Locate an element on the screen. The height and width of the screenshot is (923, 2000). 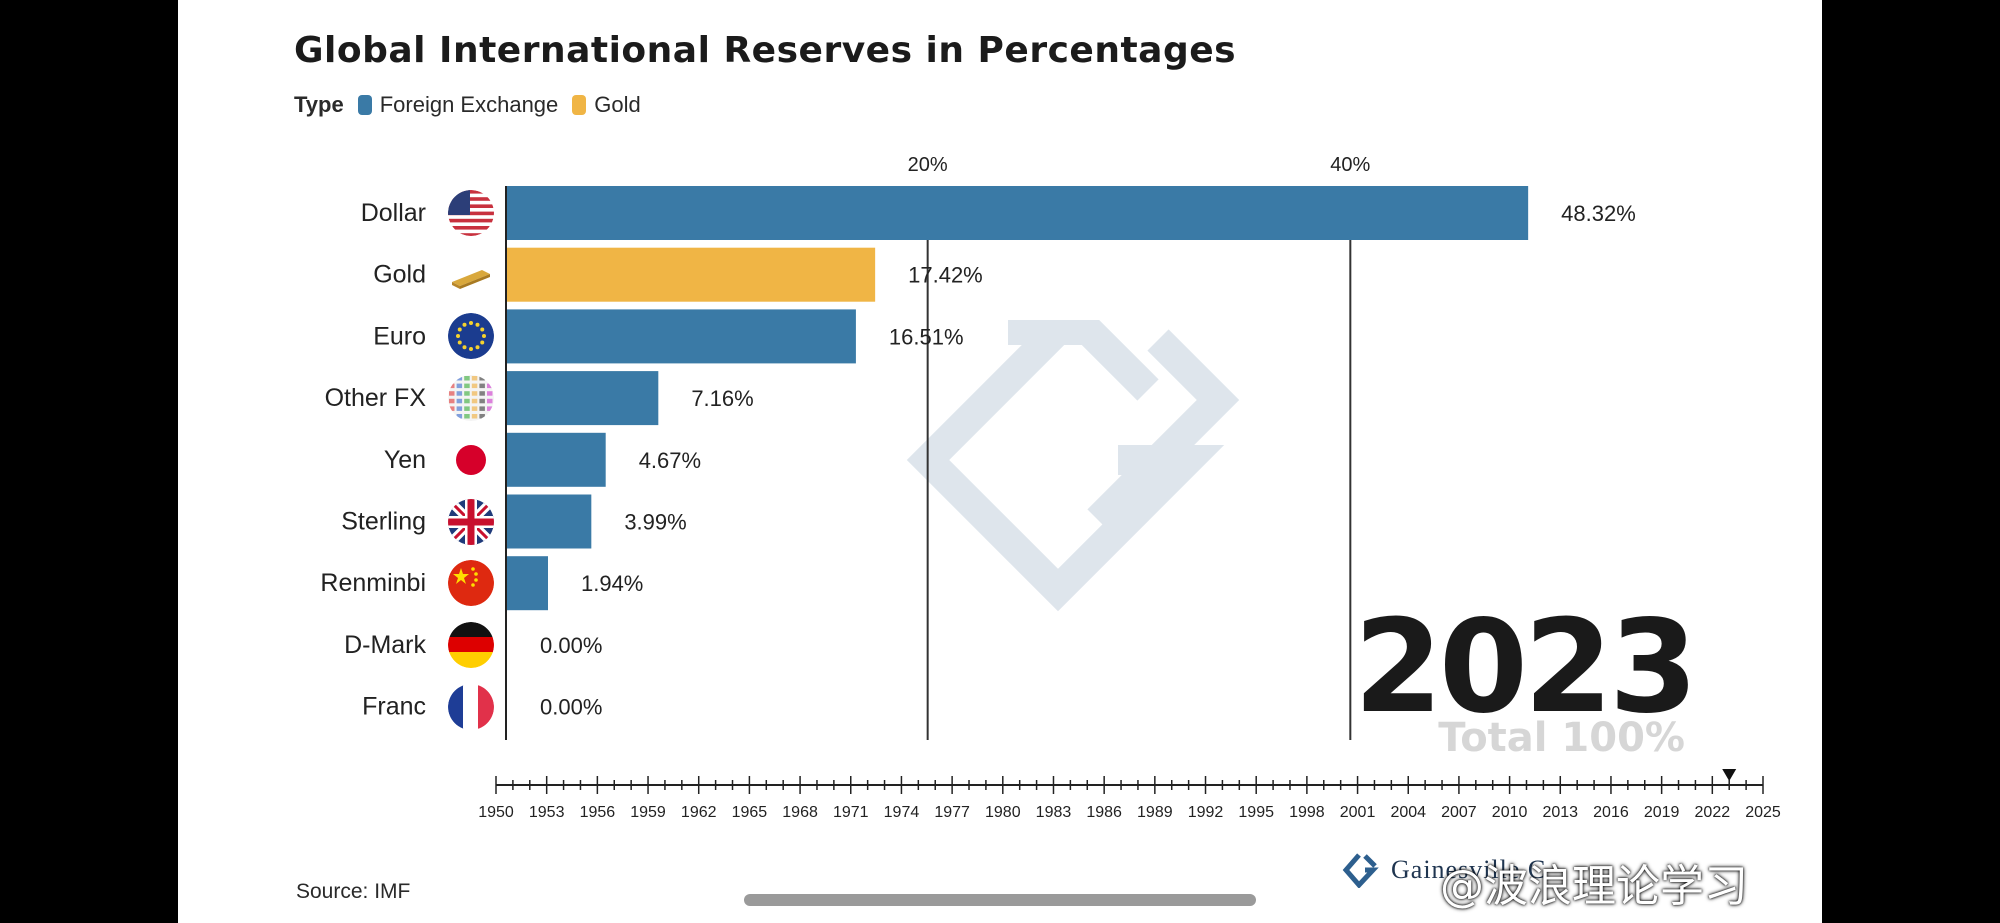
home-indicator is located at coordinates (1000, 900).